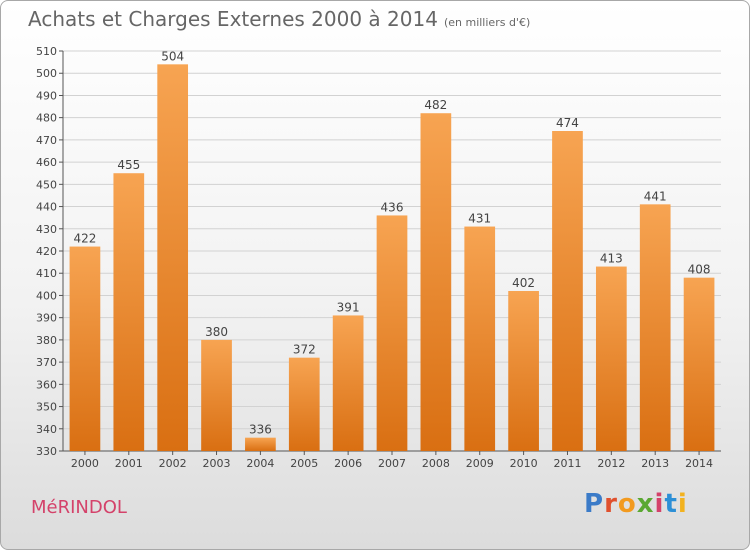  What do you see at coordinates (567, 463) in the screenshot?
I see `x-tick-label: 2011` at bounding box center [567, 463].